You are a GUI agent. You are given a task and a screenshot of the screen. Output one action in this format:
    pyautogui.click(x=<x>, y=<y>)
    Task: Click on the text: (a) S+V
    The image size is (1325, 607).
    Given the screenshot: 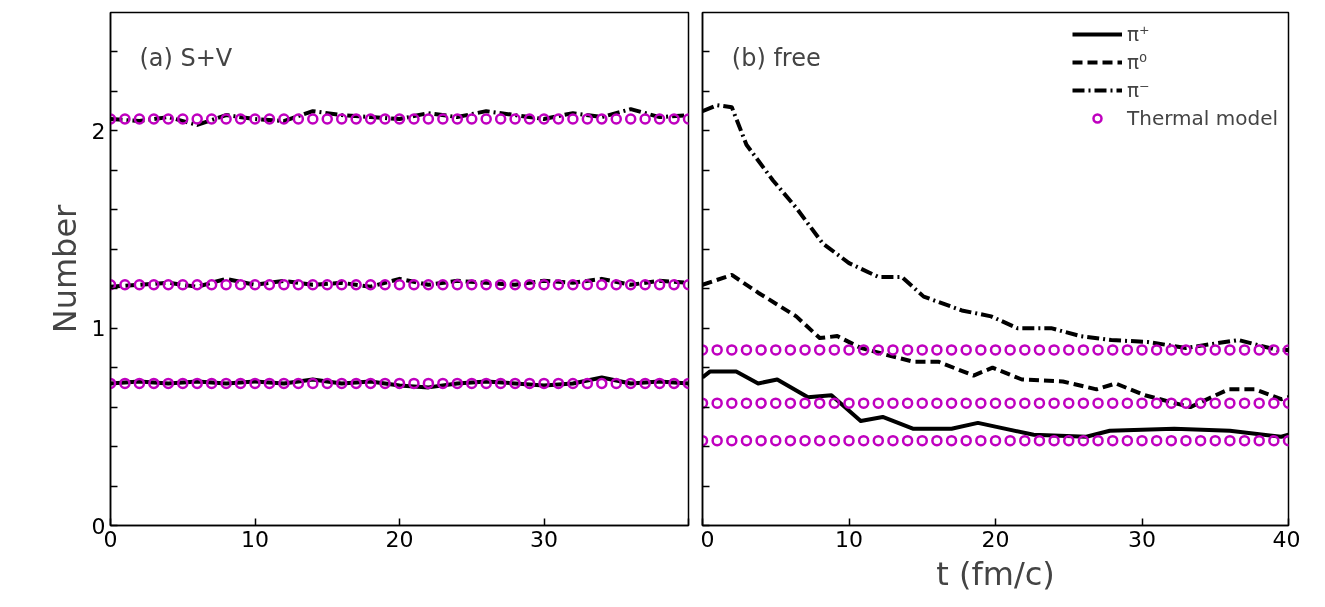 What is the action you would take?
    pyautogui.click(x=186, y=57)
    